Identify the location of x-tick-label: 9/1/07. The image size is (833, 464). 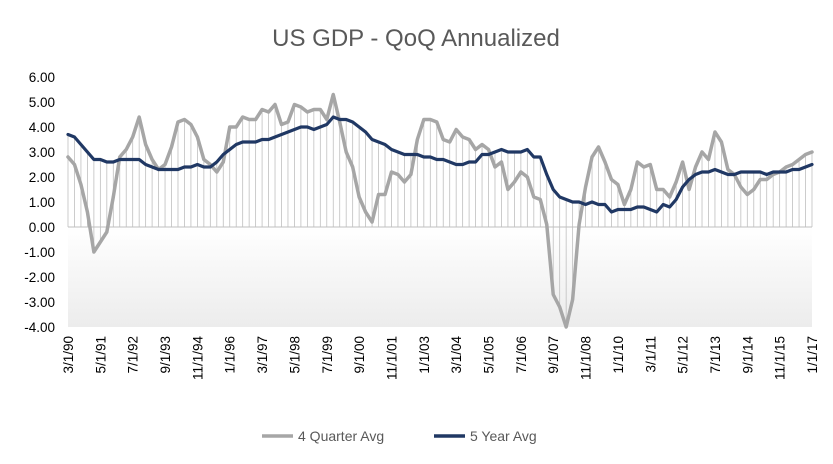
(553, 355).